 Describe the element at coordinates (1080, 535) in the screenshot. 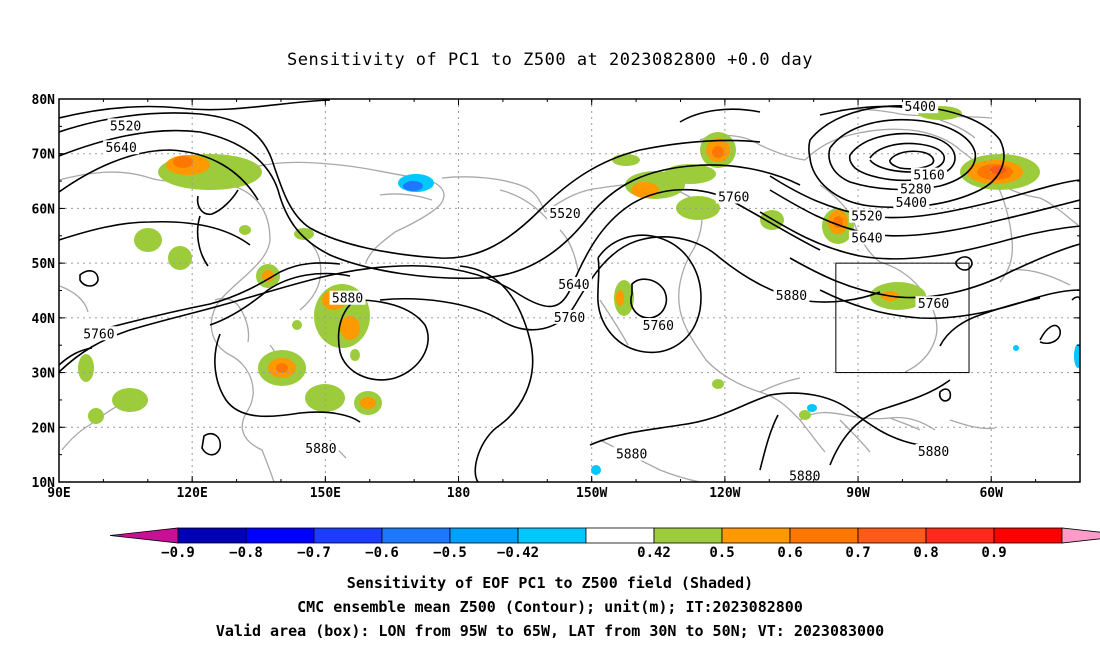

I see `colorbar-triangle-high` at that location.